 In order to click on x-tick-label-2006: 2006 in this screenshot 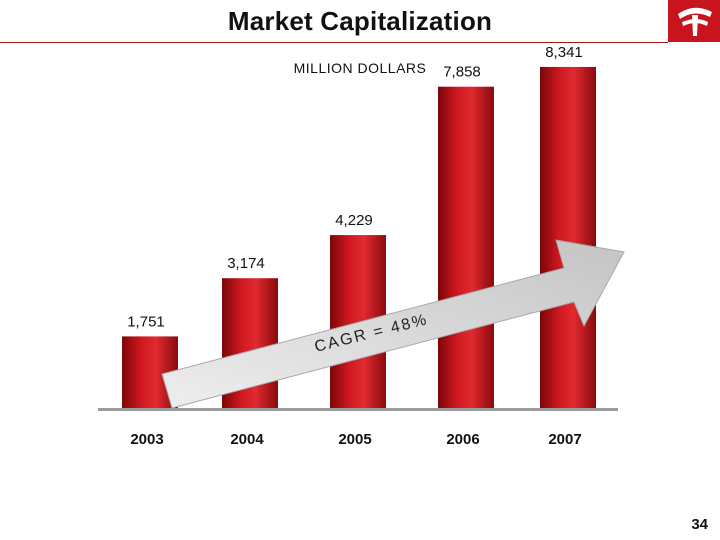, I will do `click(462, 439)`.